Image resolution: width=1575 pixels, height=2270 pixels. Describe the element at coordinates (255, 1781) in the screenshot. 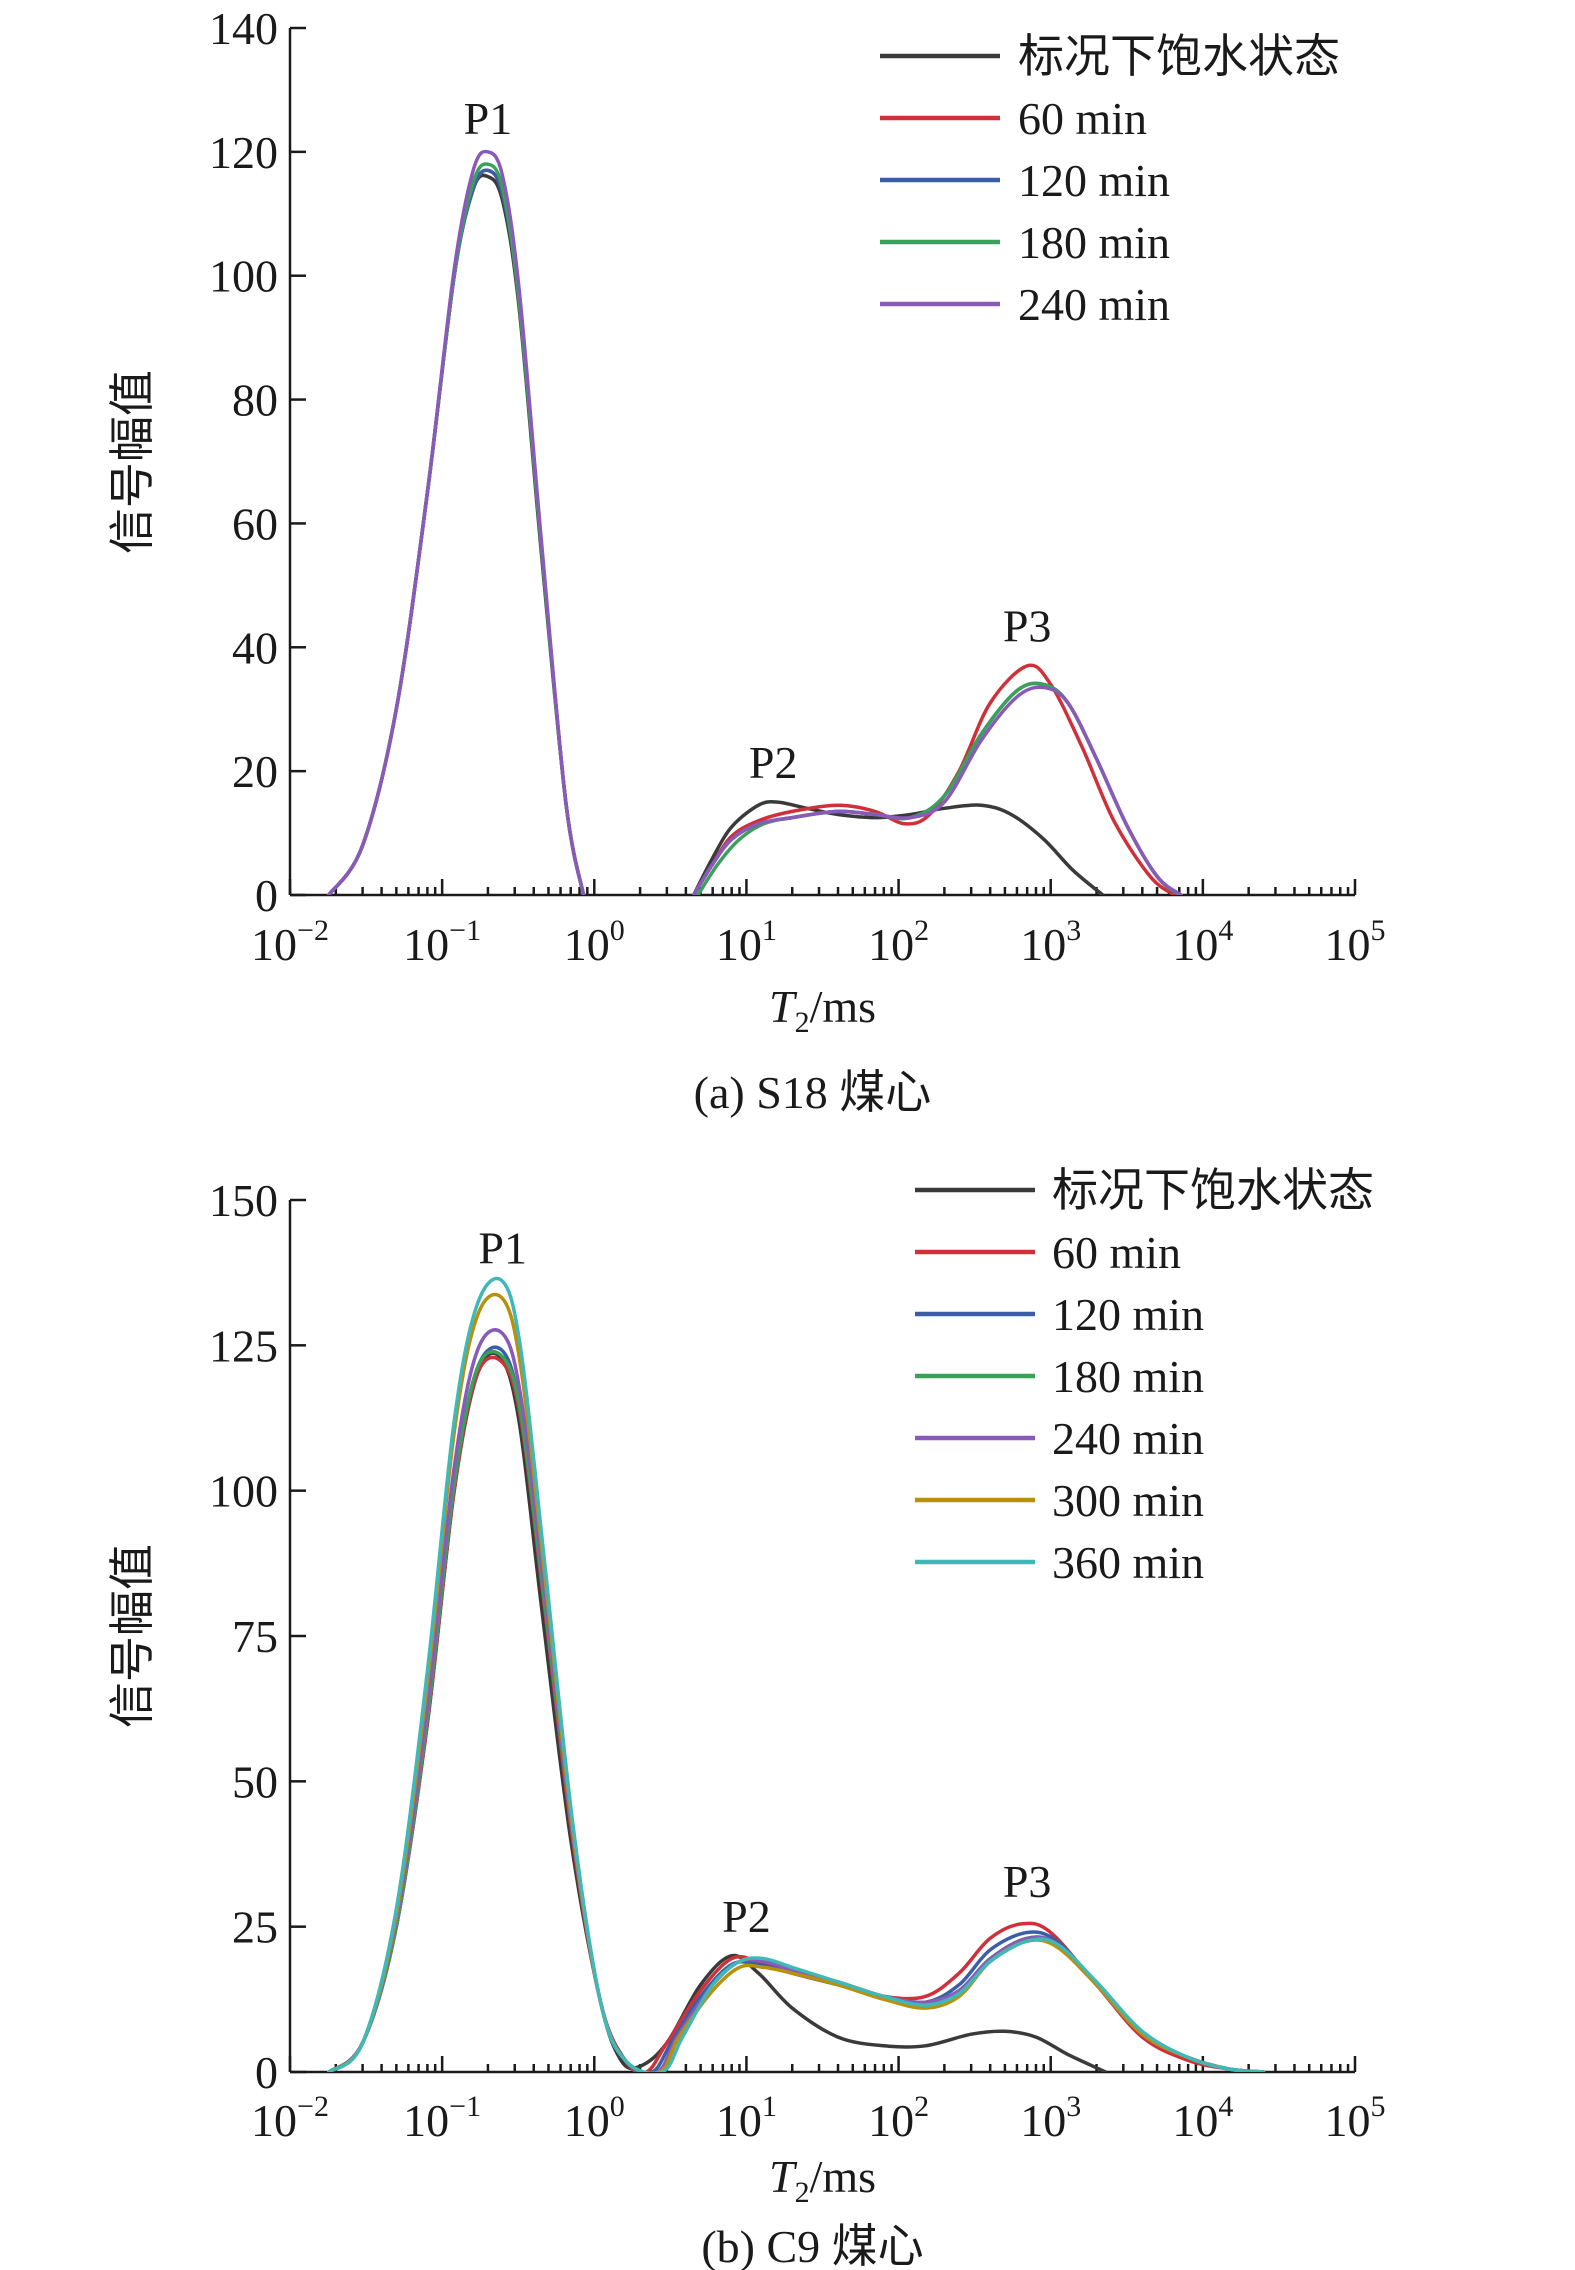

I see `y-tick-label: 50` at that location.